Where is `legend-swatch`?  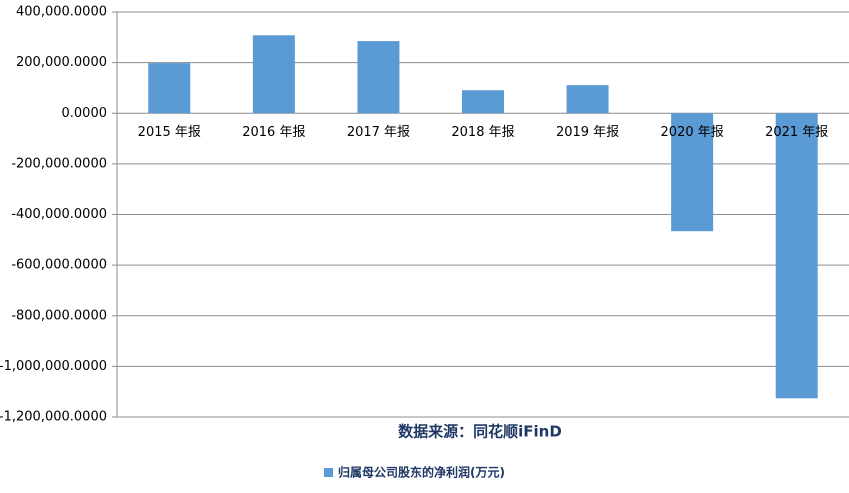
legend-swatch is located at coordinates (328, 472).